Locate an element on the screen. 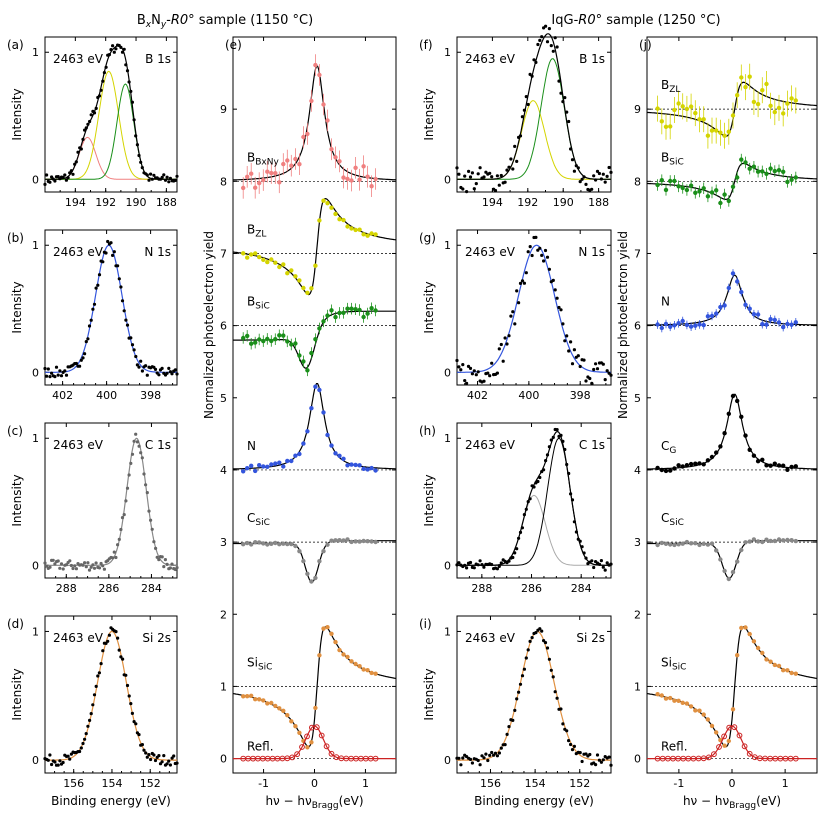  series-label: BZL is located at coordinates (256, 230).